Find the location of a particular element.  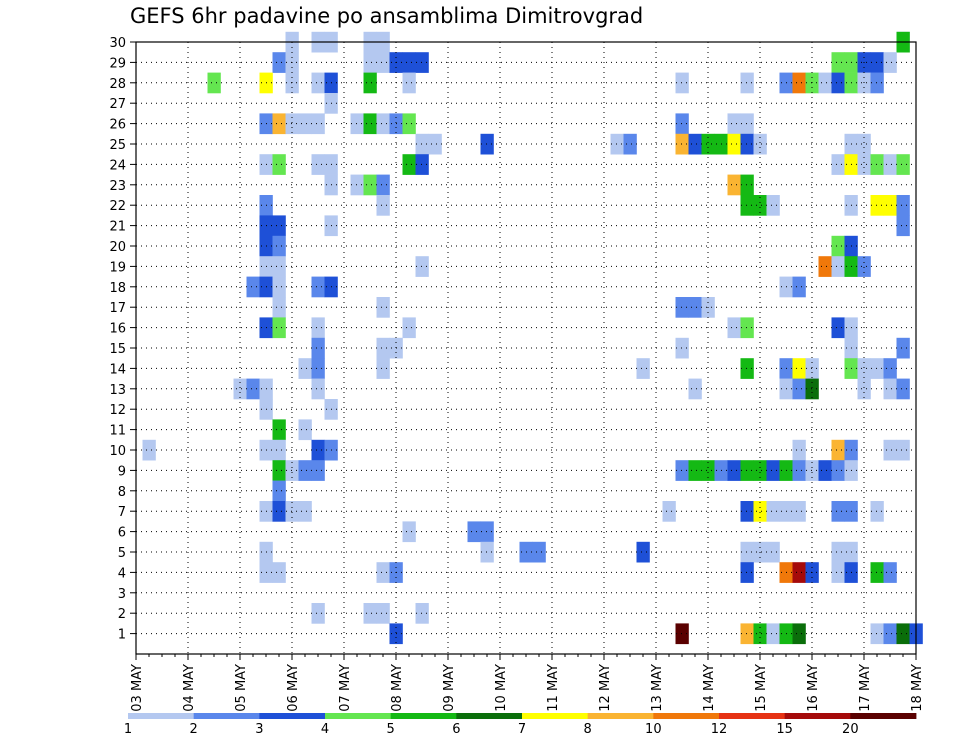

y-tick-label: 28 is located at coordinates (117, 84).